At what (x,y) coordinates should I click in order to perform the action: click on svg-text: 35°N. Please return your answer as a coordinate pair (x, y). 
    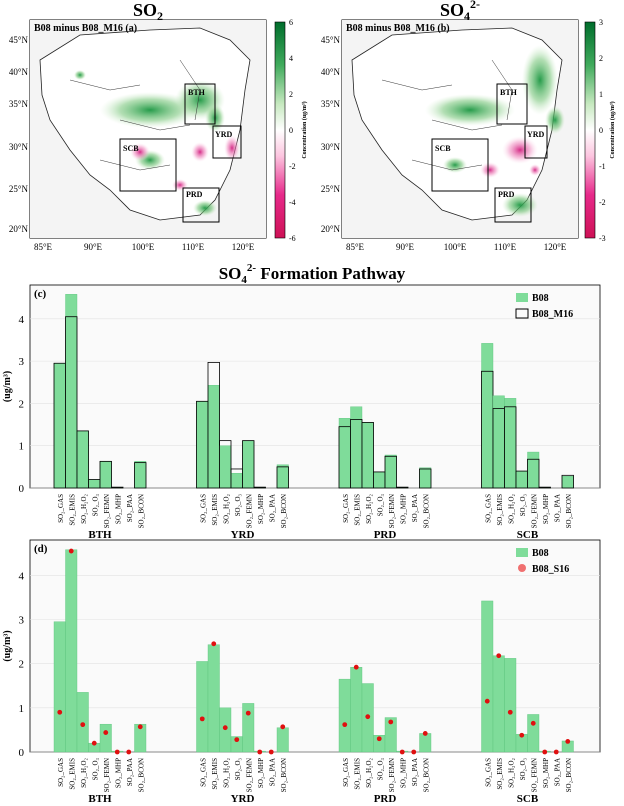
    Looking at the image, I should click on (331, 104).